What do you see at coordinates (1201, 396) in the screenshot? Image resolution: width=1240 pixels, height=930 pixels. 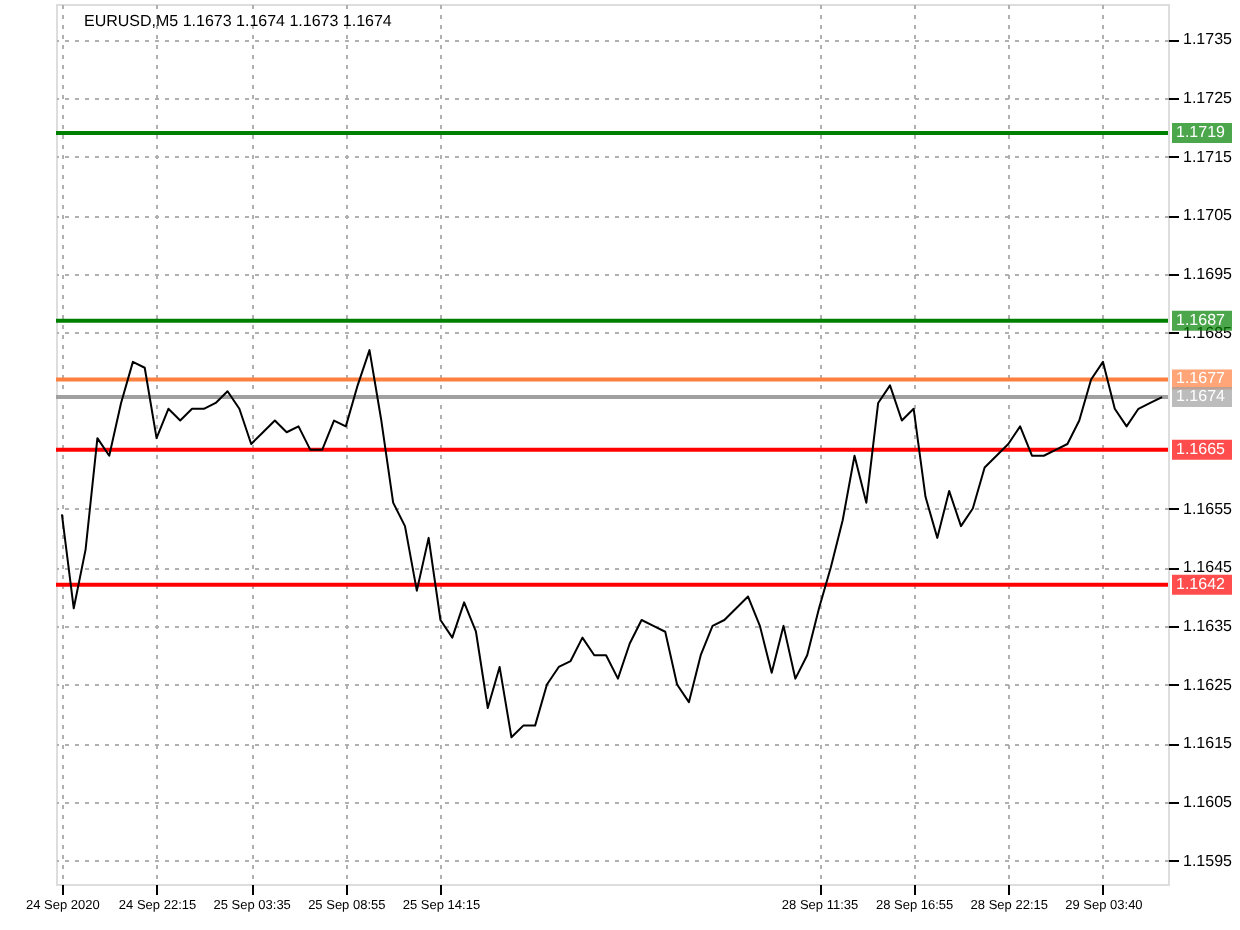 I see `ref-line-label: 1.1674` at bounding box center [1201, 396].